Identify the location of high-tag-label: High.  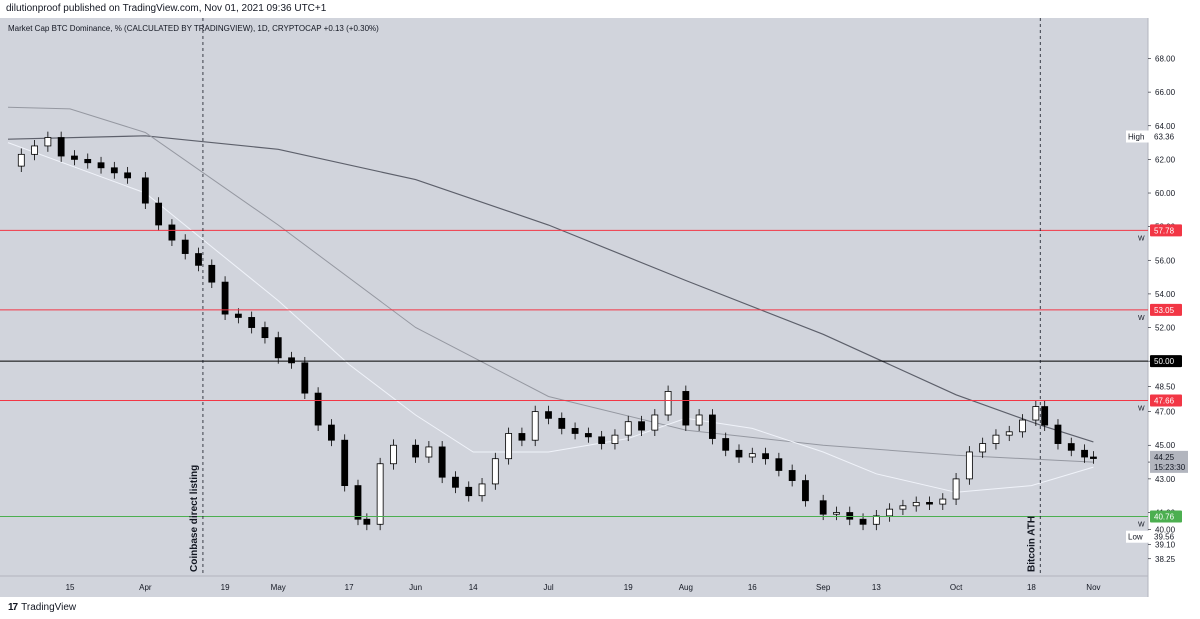
(1136, 137).